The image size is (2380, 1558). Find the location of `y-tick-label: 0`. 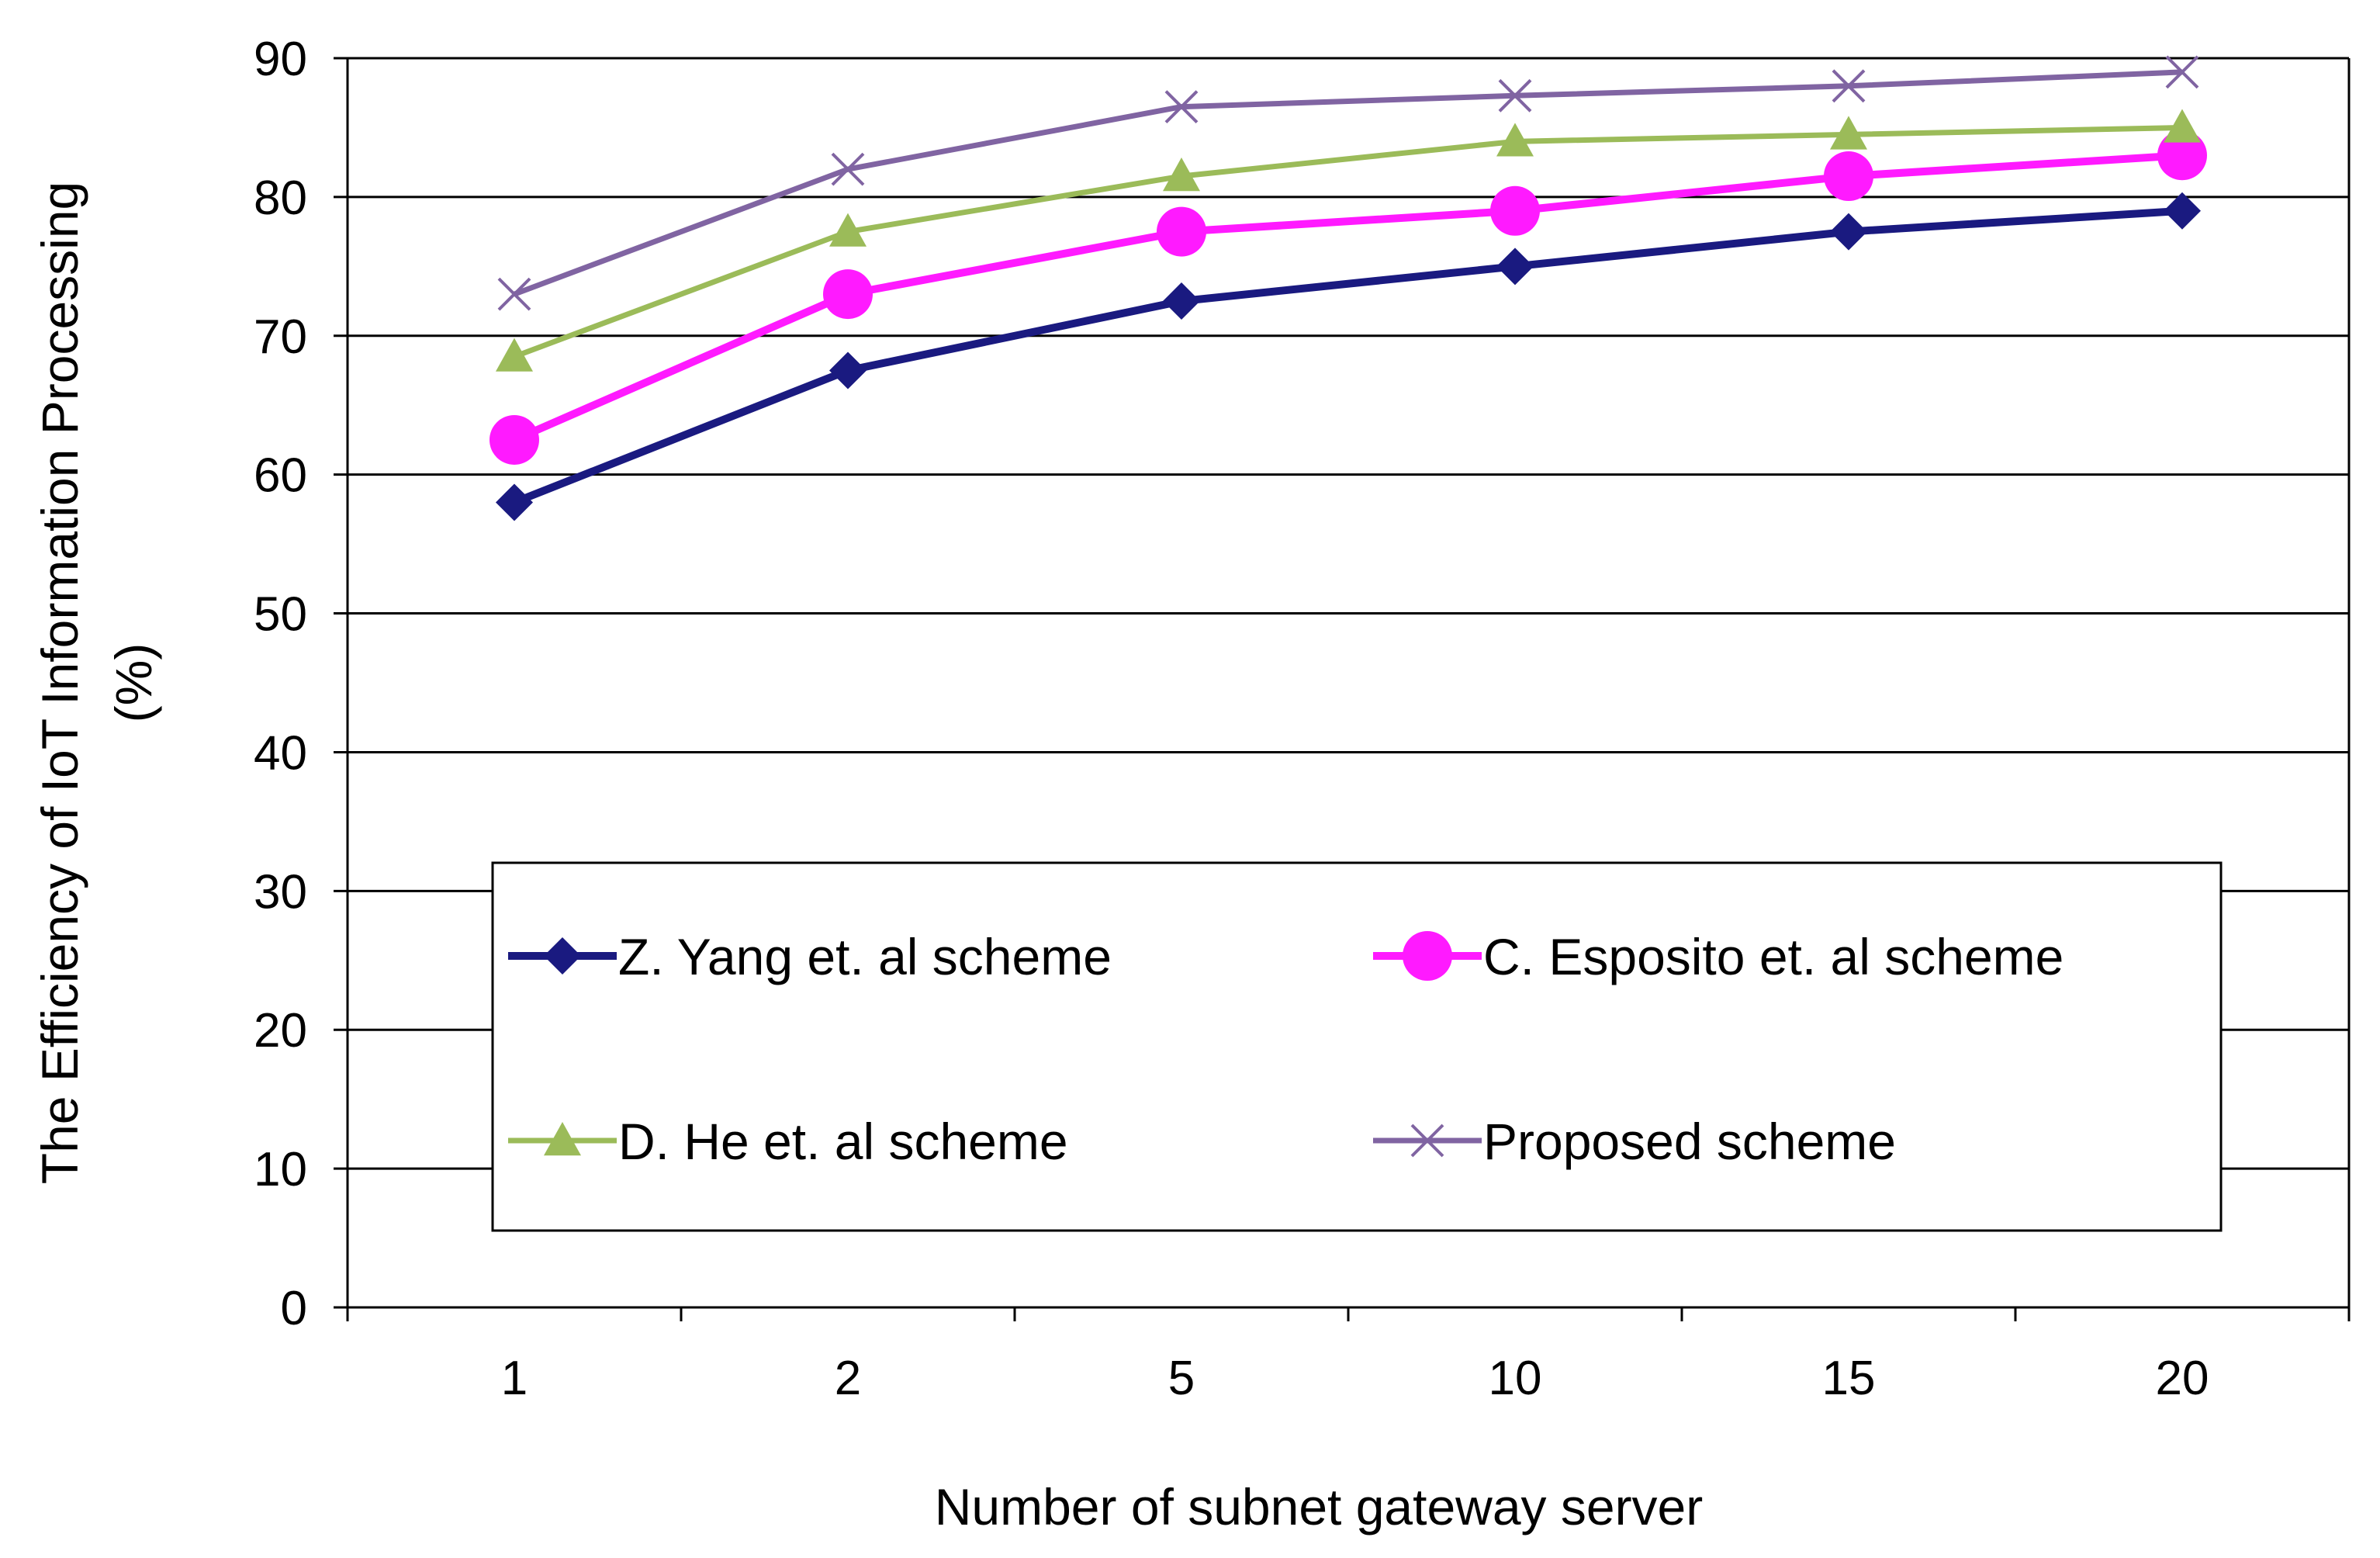

y-tick-label: 0 is located at coordinates (294, 1308).